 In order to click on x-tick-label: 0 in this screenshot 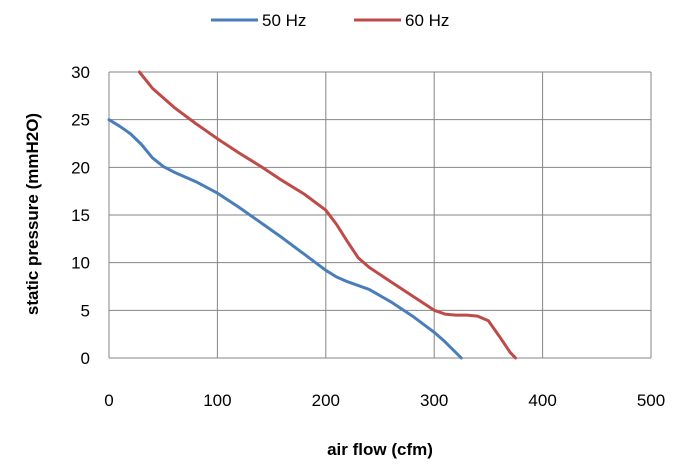, I will do `click(108, 400)`.